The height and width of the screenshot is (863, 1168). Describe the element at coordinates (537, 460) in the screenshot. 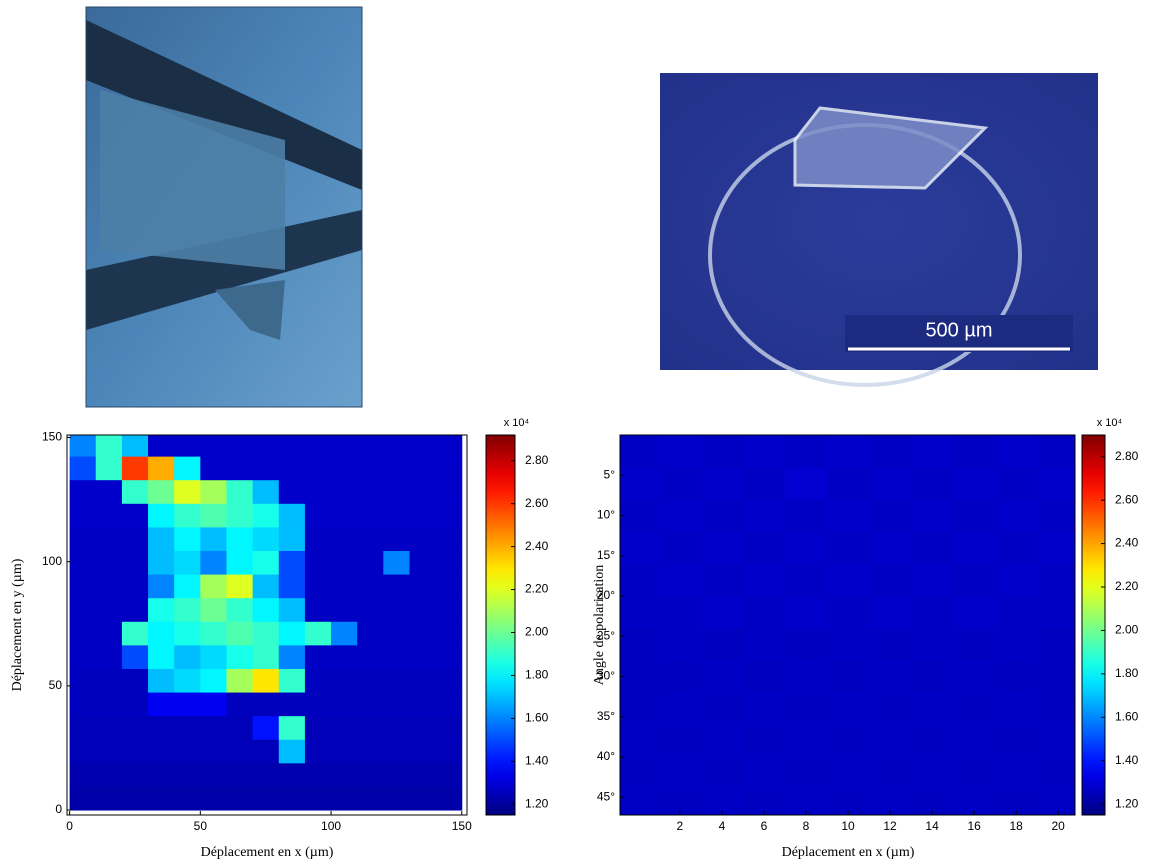

I see `colorbar-tick-label: 2.80` at that location.